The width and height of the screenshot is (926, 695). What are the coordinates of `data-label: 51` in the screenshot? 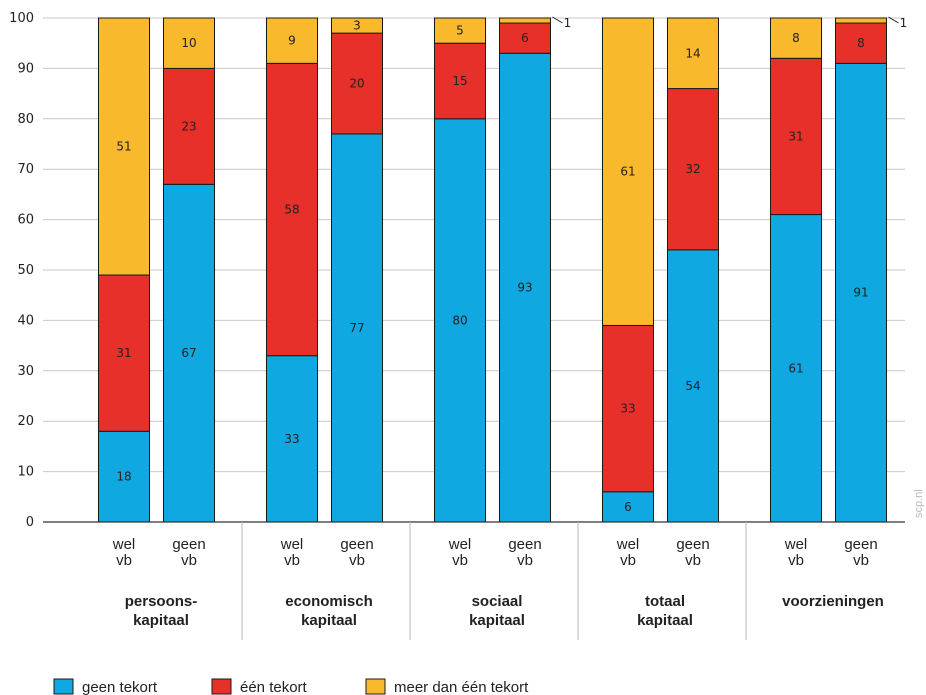 It's located at (123, 147).